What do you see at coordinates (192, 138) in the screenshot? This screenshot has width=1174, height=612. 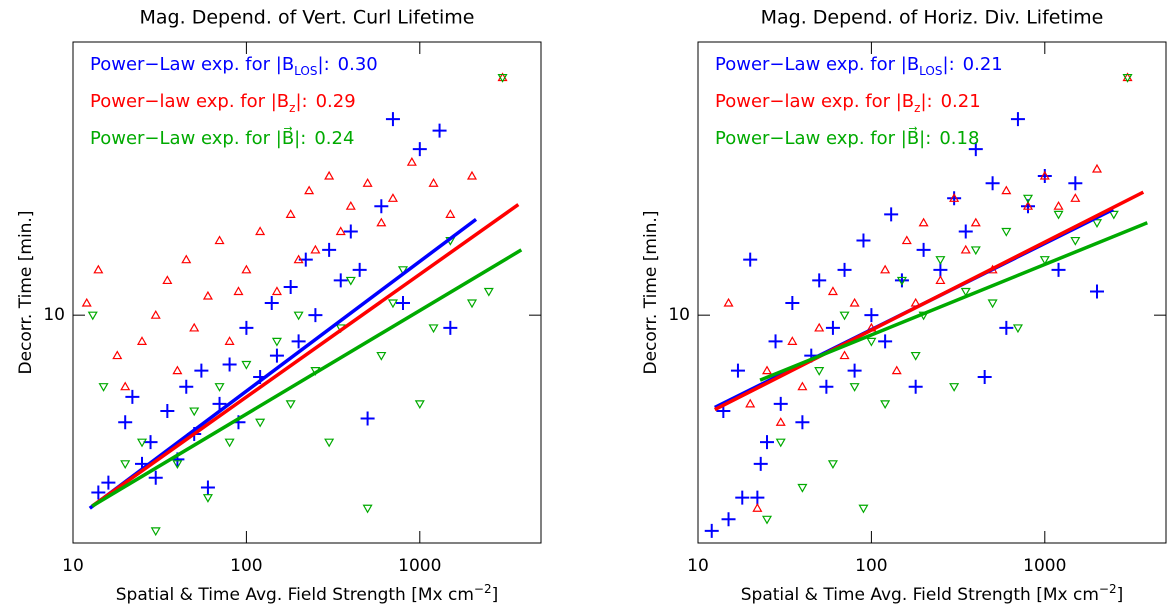 I see `legend-label: Power−Law exp. for |B⃗` at bounding box center [192, 138].